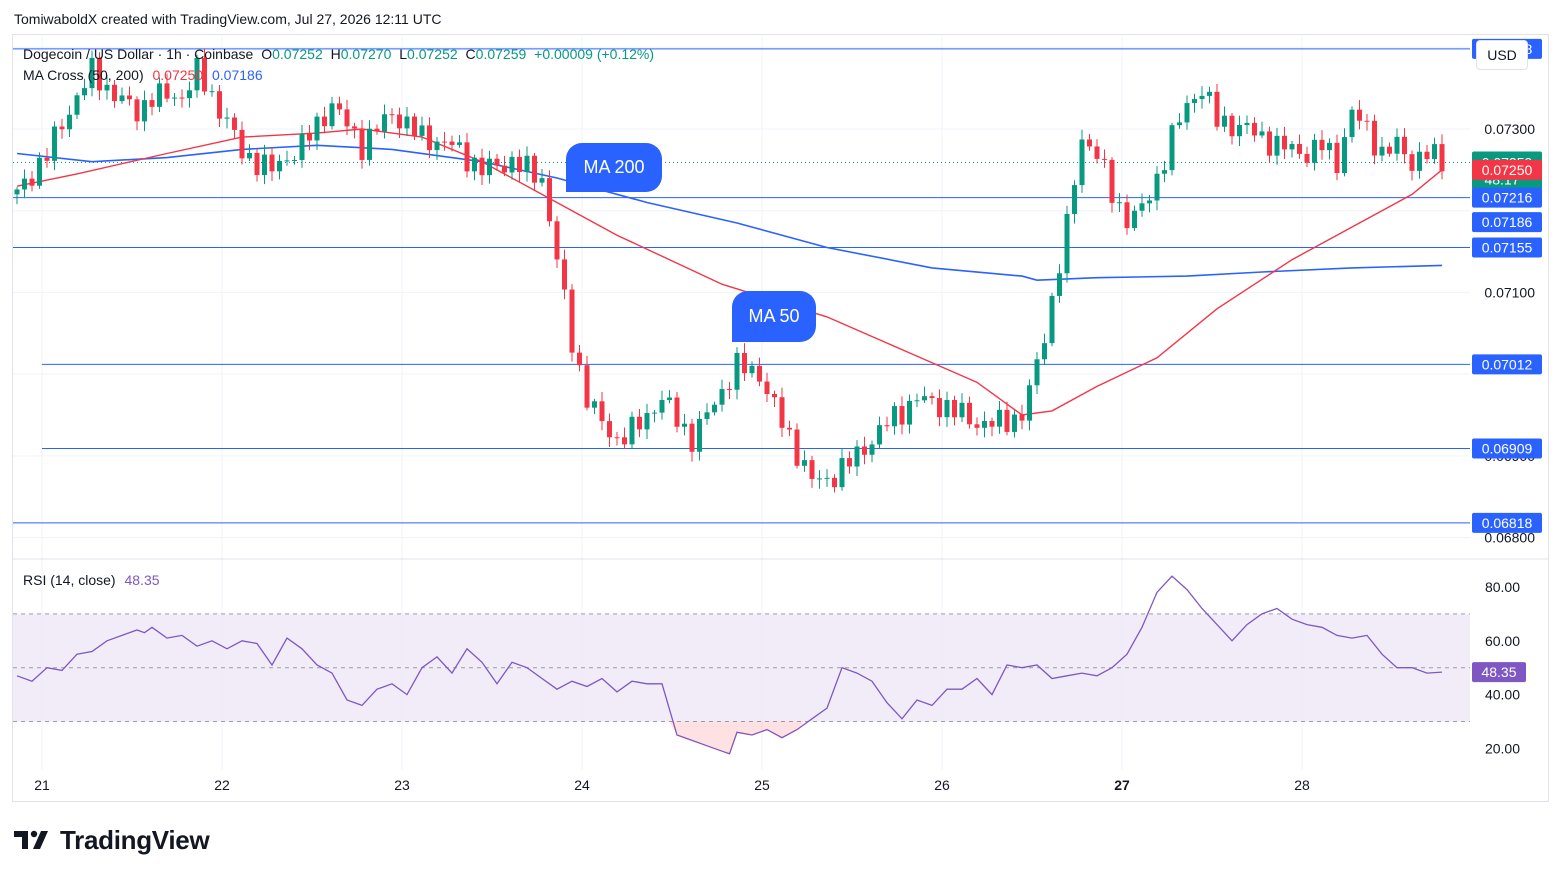 Image resolution: width=1561 pixels, height=877 pixels. Describe the element at coordinates (501, 54) in the screenshot. I see `close-value: 0.07259` at that location.